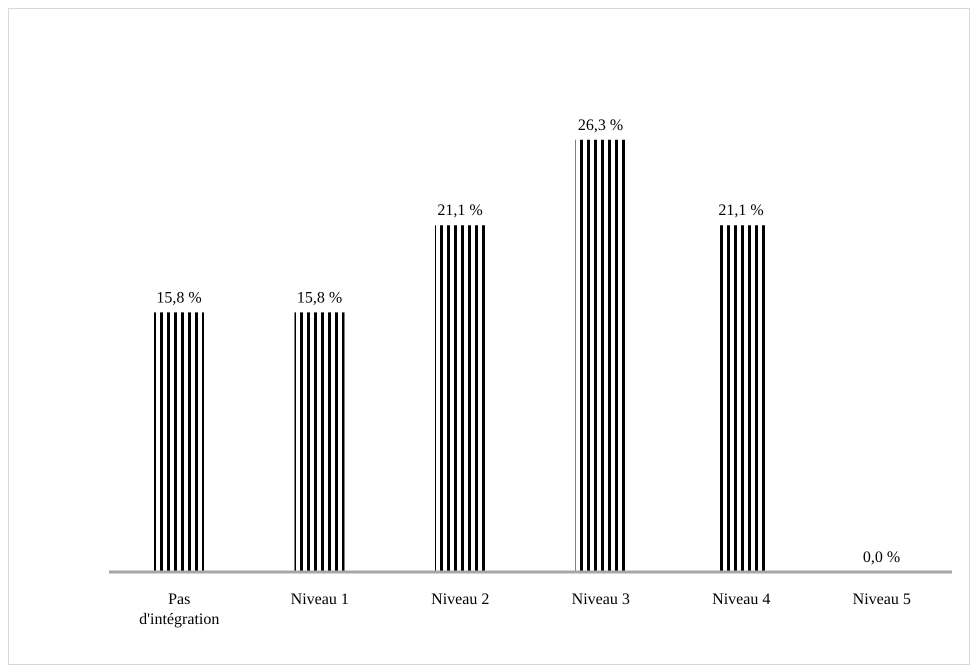 The height and width of the screenshot is (671, 977). Describe the element at coordinates (881, 557) in the screenshot. I see `data-label: 0,0 %` at that location.